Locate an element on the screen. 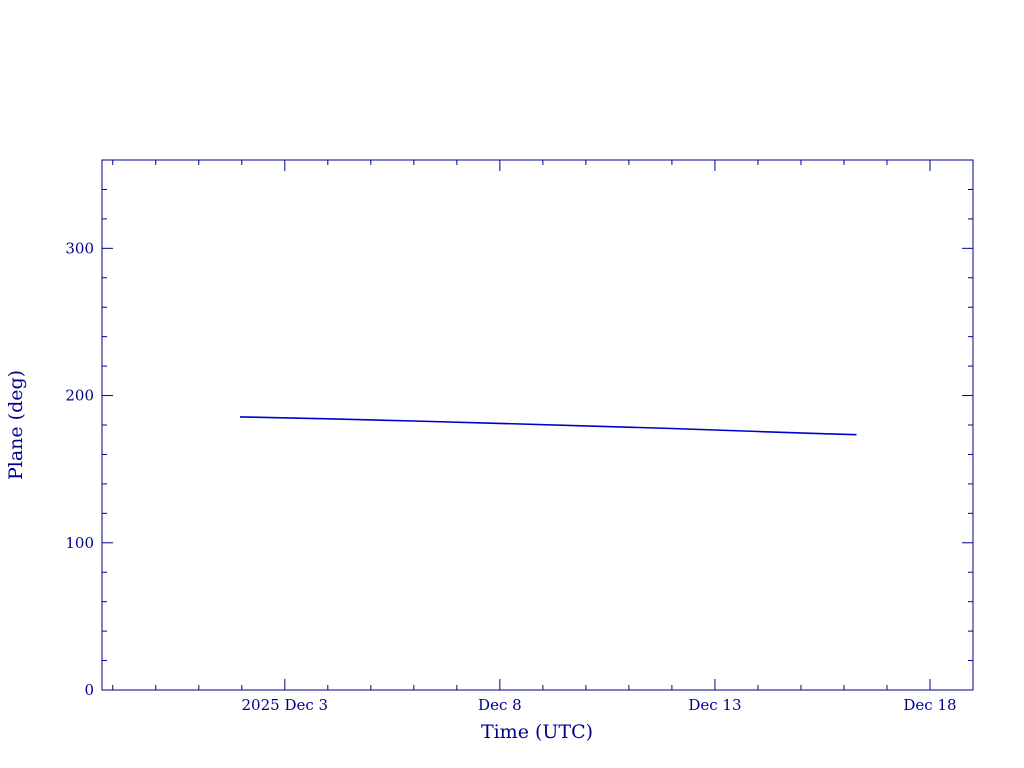  x-tick-labels: 2025 Dec 3 Dec 8 Dec 13 Dec 18 is located at coordinates (599, 705).